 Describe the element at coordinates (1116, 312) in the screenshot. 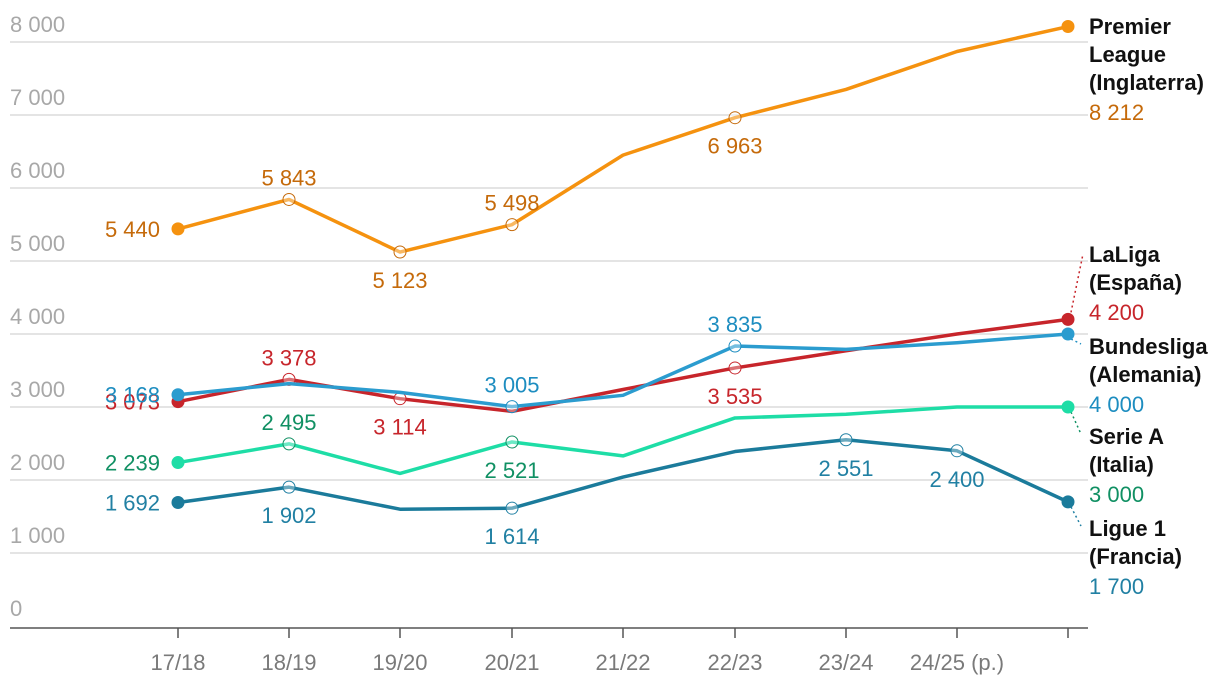

I see `series-end-value: 4 200` at that location.